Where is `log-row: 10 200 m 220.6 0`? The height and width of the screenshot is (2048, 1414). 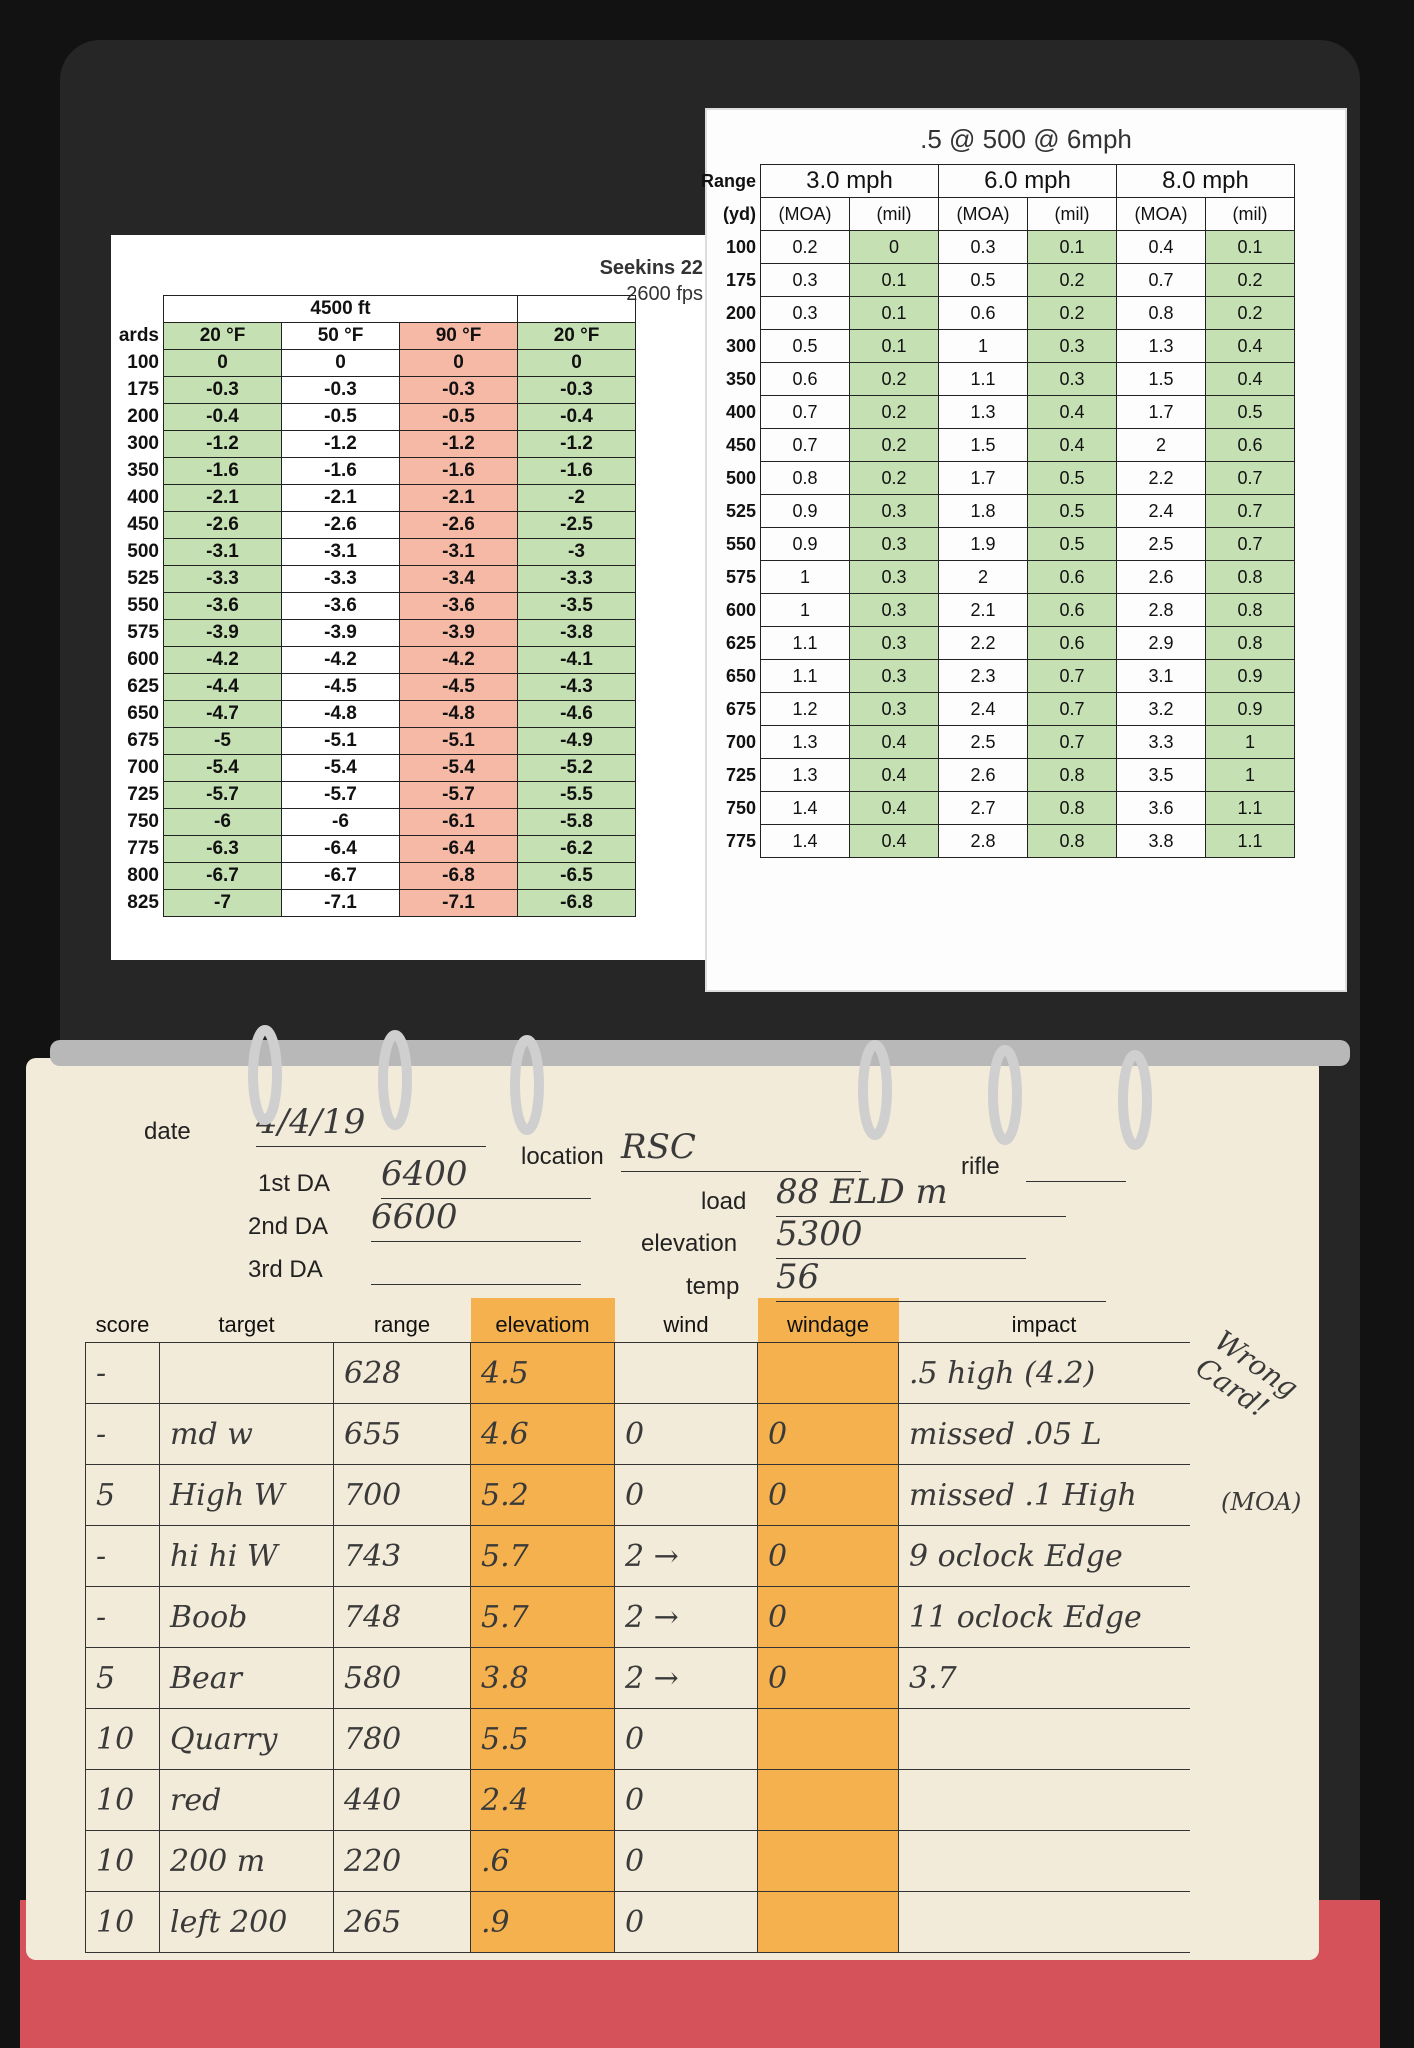
log-row: 10 200 m 220.6 0 is located at coordinates (637, 1861).